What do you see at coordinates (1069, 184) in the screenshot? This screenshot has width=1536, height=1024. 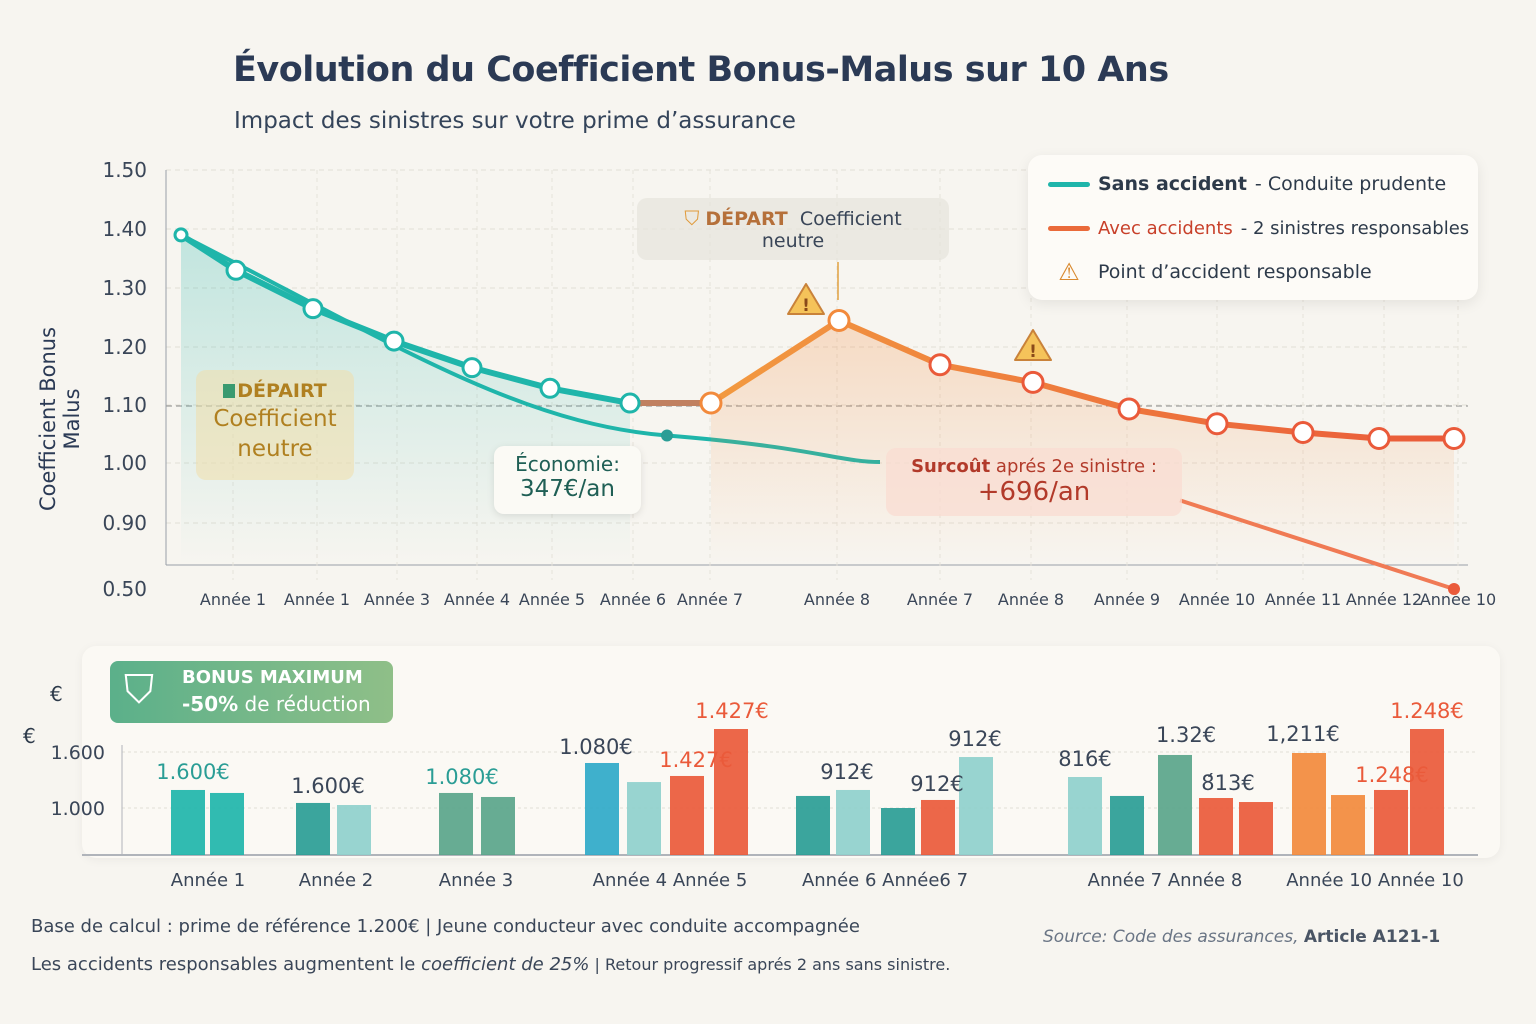 I see `teal-line-icon` at bounding box center [1069, 184].